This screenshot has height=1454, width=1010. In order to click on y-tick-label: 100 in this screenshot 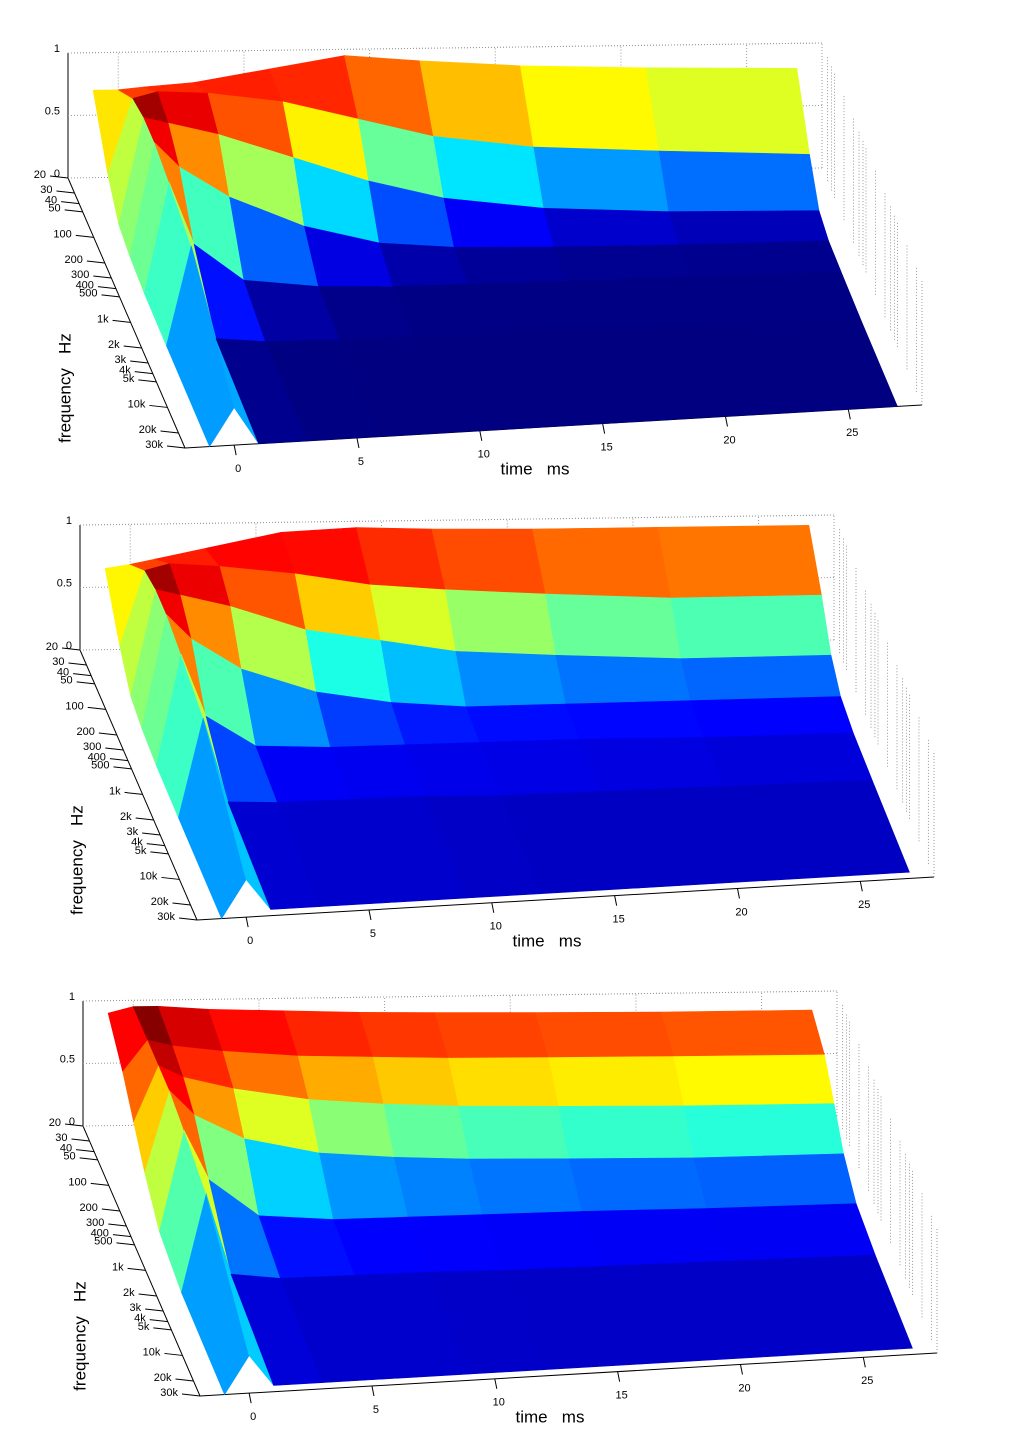, I will do `click(77, 1182)`.